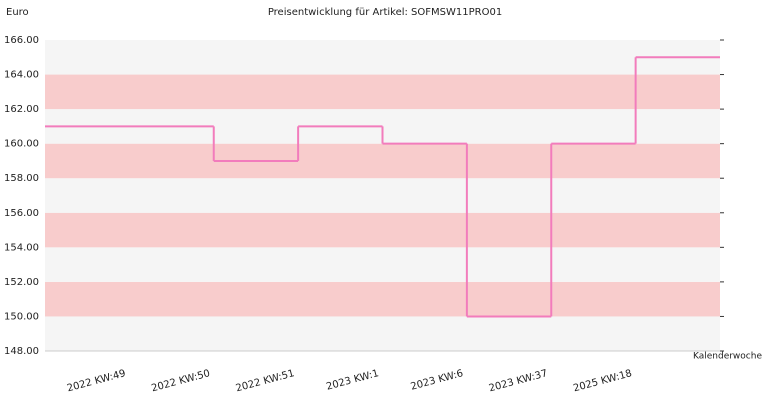  What do you see at coordinates (602, 381) in the screenshot?
I see `x-tick-label: 2025 KW:18` at bounding box center [602, 381].